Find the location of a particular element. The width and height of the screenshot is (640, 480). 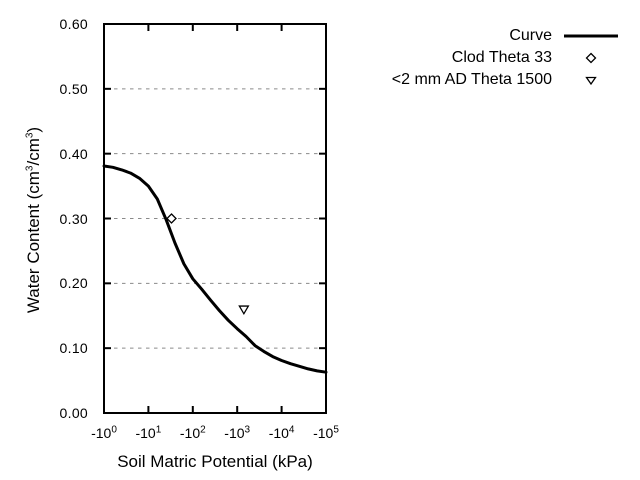

curve-line-sample-icon is located at coordinates (591, 36).